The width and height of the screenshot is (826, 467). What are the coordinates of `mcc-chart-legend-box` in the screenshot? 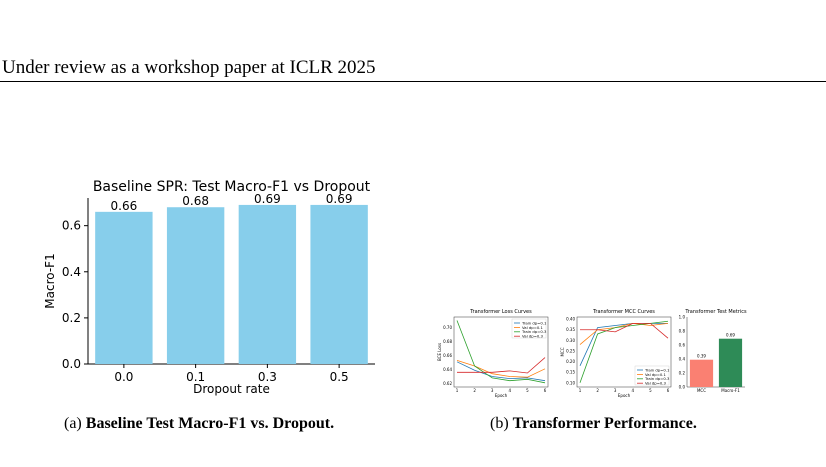 It's located at (652, 375).